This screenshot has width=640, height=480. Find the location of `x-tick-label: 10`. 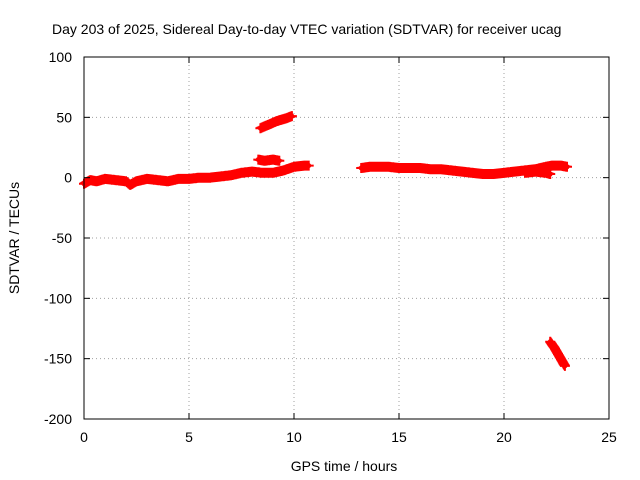

x-tick-label: 10 is located at coordinates (294, 437).